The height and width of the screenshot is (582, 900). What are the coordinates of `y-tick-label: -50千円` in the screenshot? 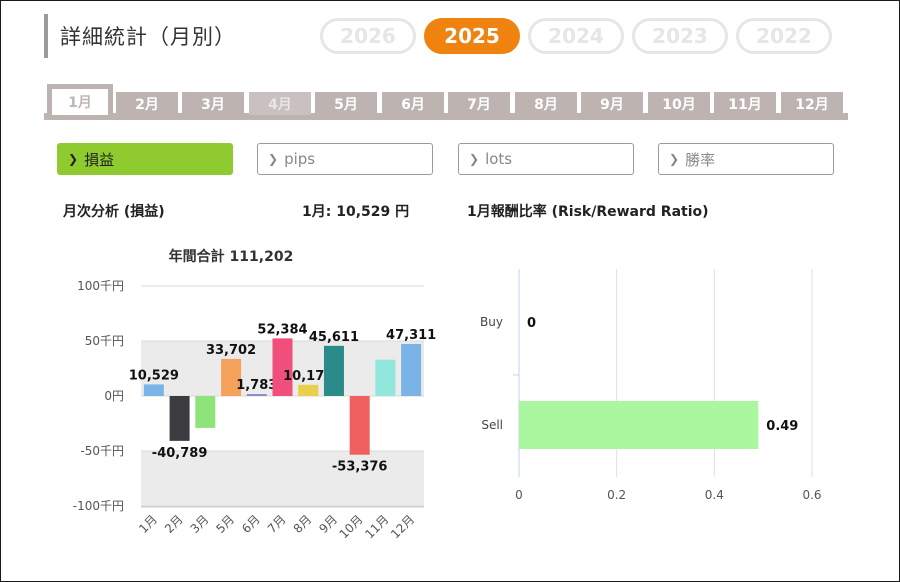 It's located at (102, 451).